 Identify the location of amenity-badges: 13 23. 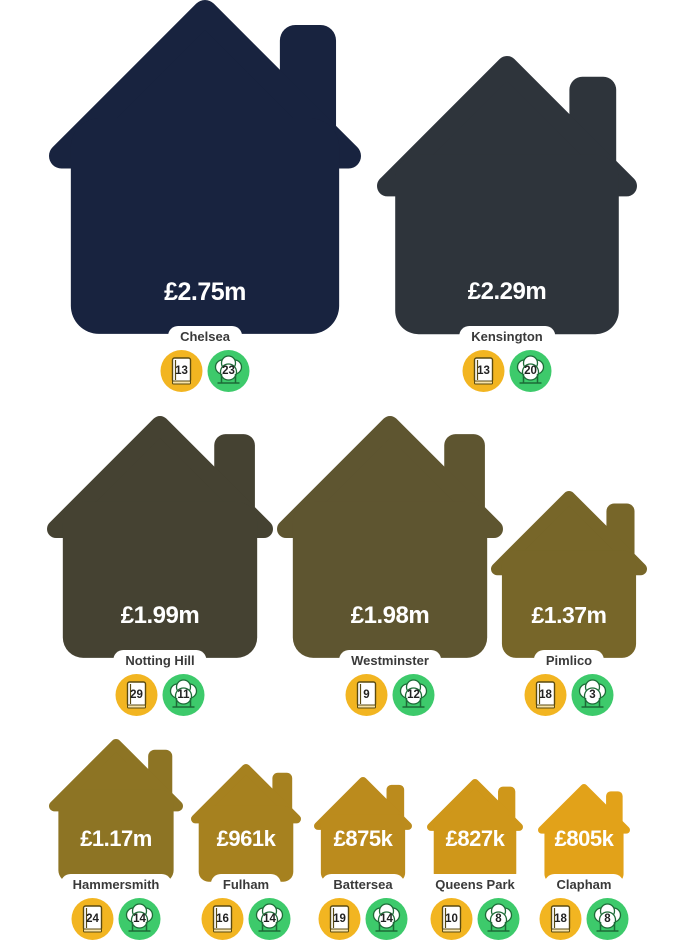
(205, 371).